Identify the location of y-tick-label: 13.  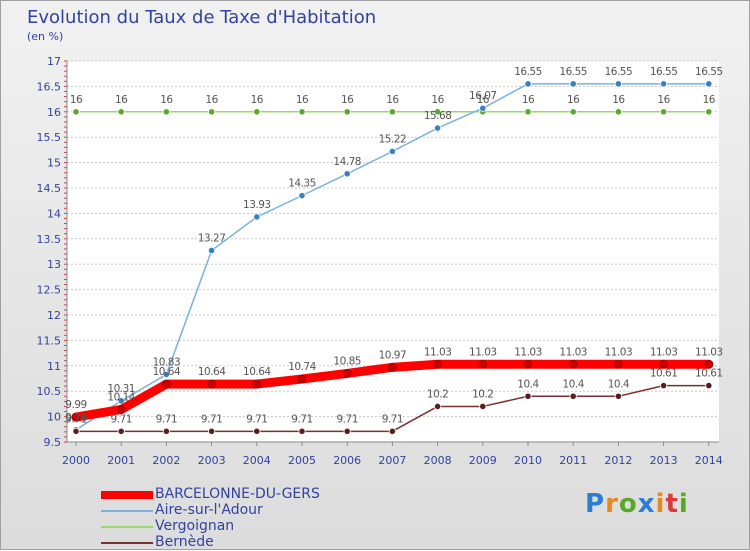
(54, 264).